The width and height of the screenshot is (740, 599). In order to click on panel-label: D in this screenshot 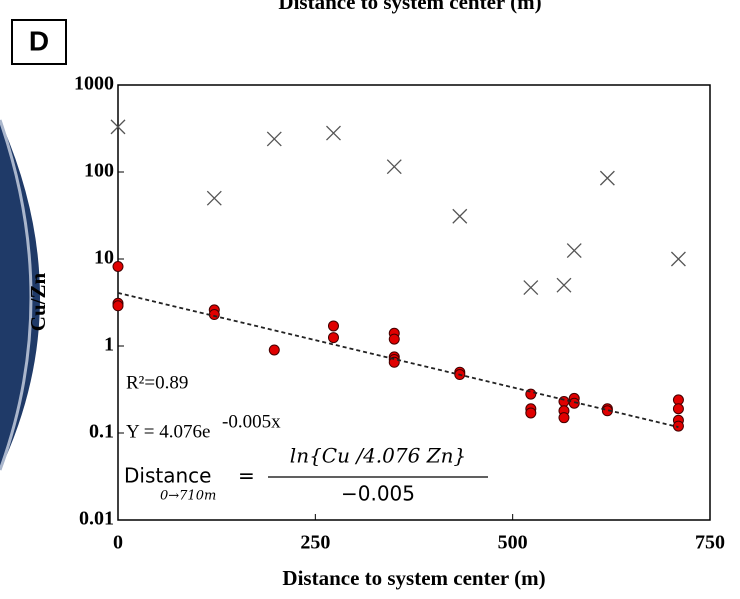, I will do `click(39, 40)`.